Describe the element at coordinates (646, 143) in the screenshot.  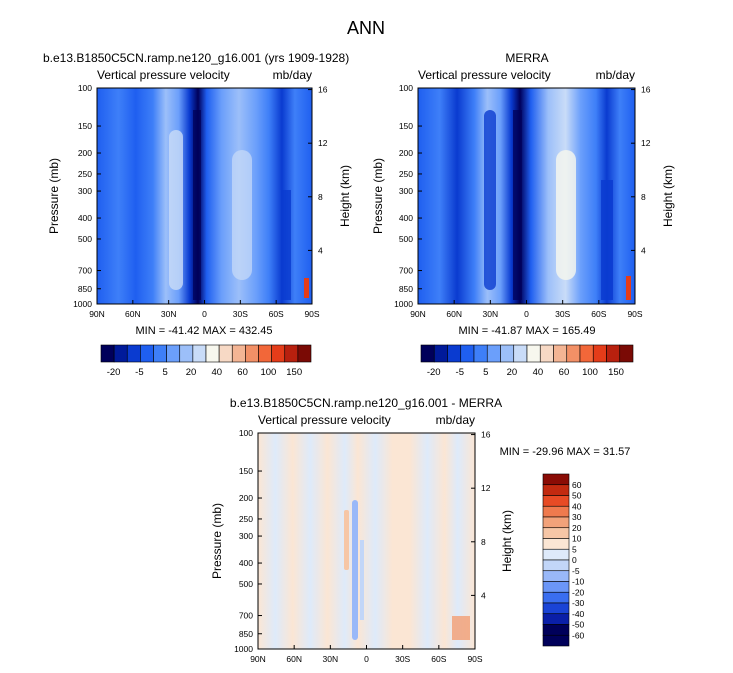
I see `obs-height-tick-label: 12` at that location.